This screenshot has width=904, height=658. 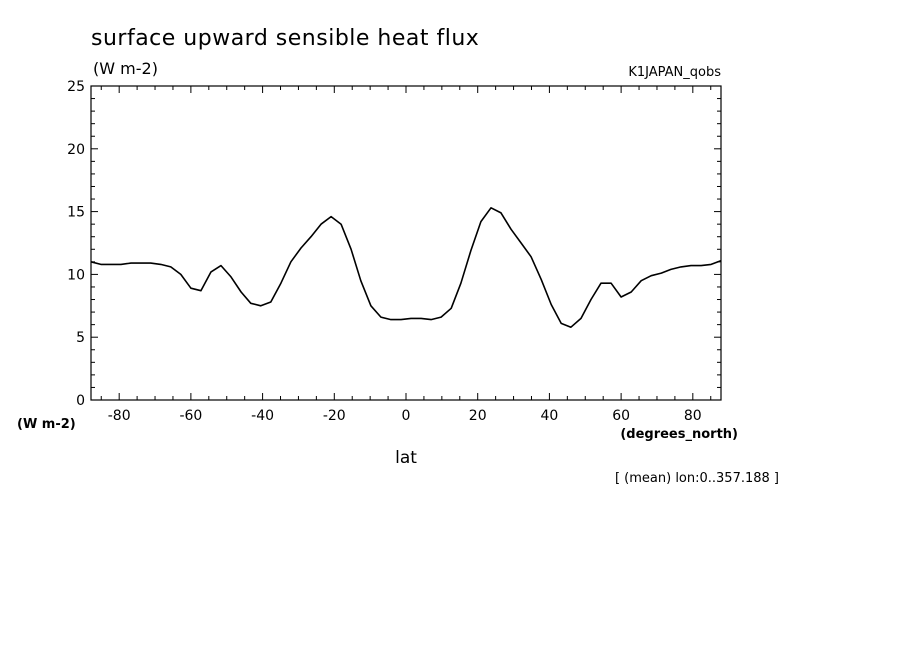 I want to click on x-tick-label: -80, so click(x=119, y=416).